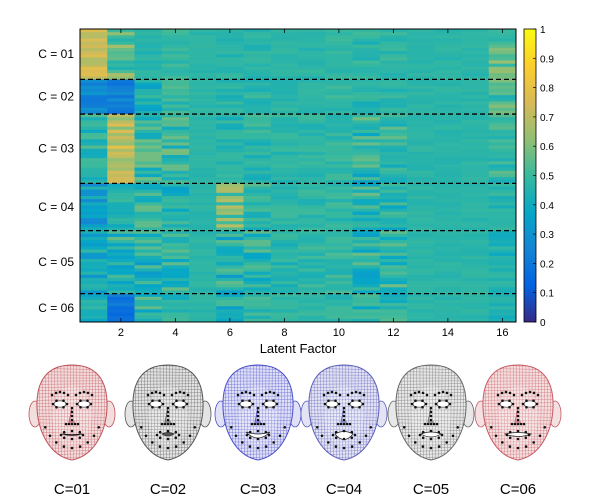  I want to click on face-label: C=05, so click(431, 489).